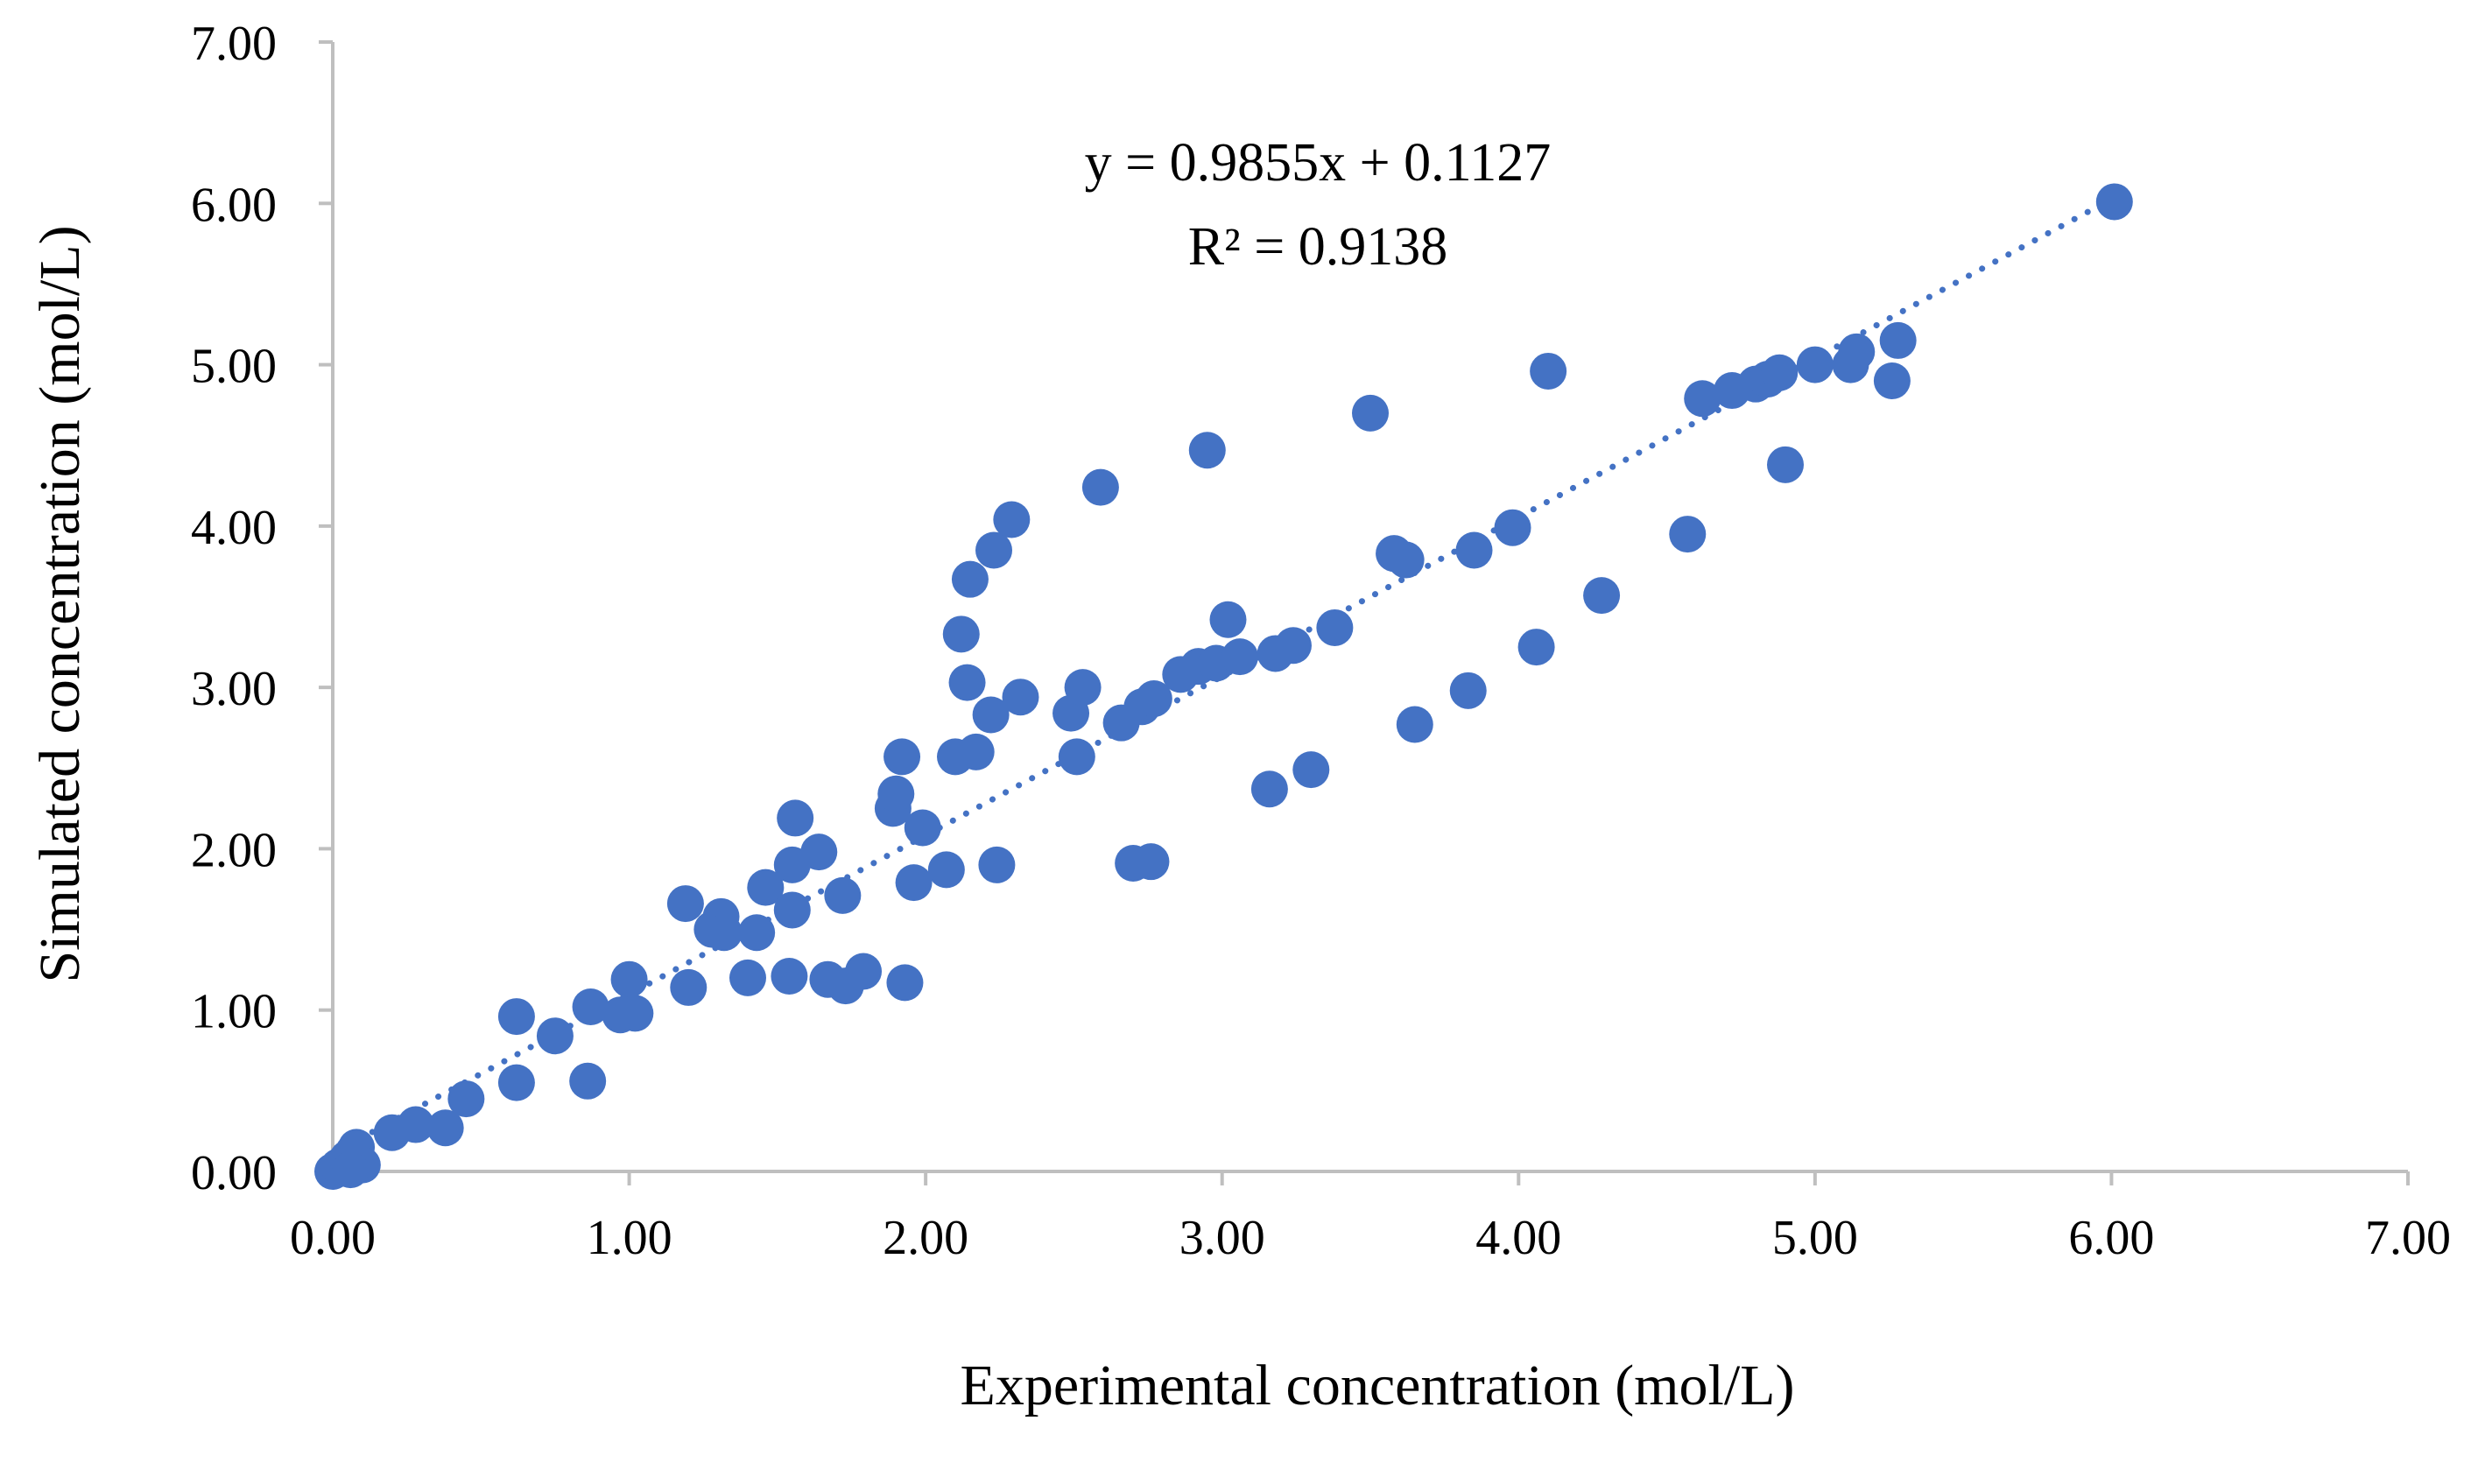 This screenshot has width=2478, height=1484. What do you see at coordinates (234, 1173) in the screenshot?
I see `y-tick-label: 0.00` at bounding box center [234, 1173].